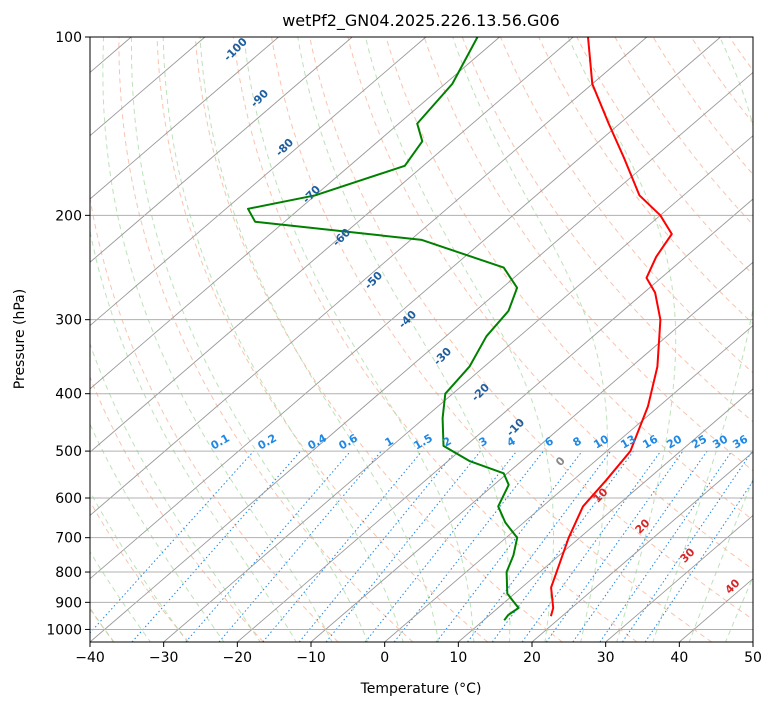 Image resolution: width=775 pixels, height=712 pixels. What do you see at coordinates (421, 689) in the screenshot?
I see `x-axis-label: Temperature (°C)` at bounding box center [421, 689].